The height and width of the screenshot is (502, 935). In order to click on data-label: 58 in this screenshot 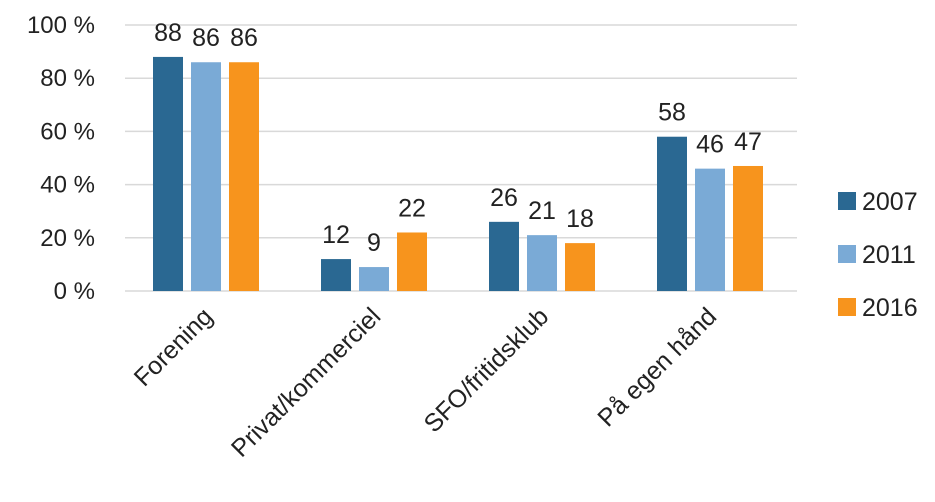, I will do `click(672, 113)`.